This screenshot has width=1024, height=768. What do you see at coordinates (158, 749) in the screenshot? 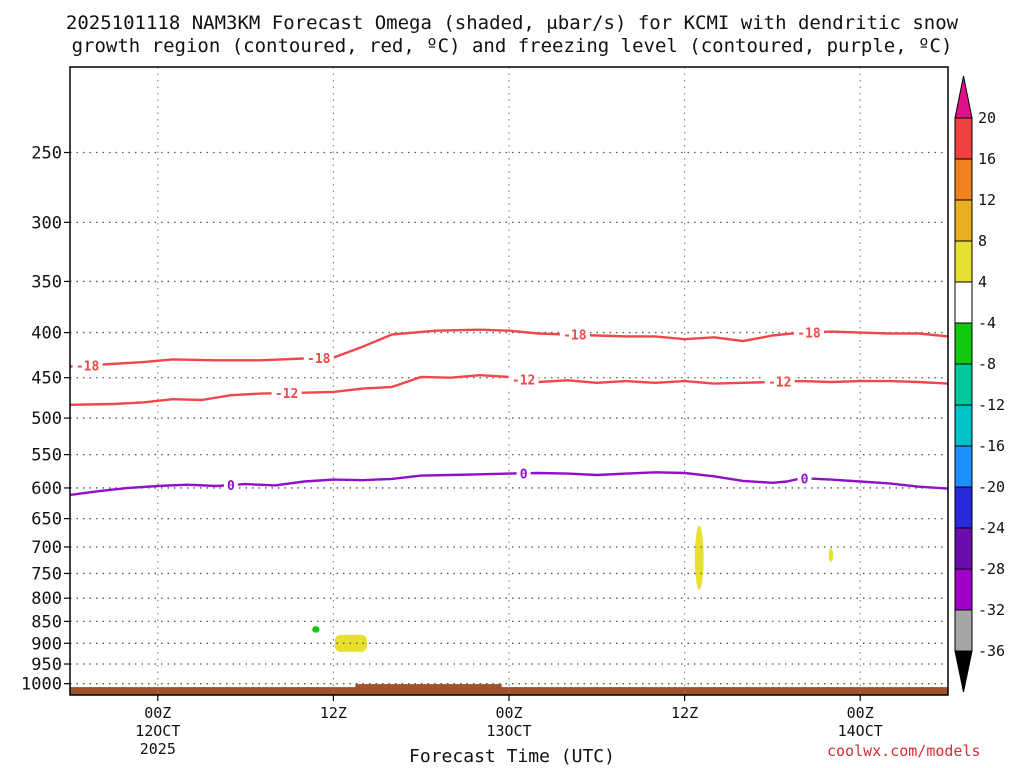
I see `x-tick-label: 2025` at bounding box center [158, 749].